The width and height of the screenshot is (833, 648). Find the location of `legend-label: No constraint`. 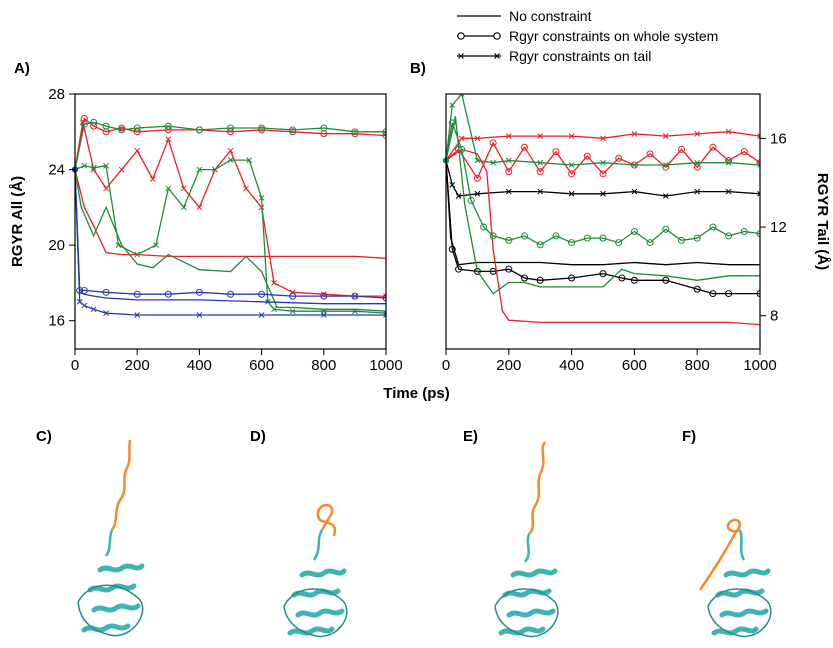

legend-label: No constraint is located at coordinates (550, 16).